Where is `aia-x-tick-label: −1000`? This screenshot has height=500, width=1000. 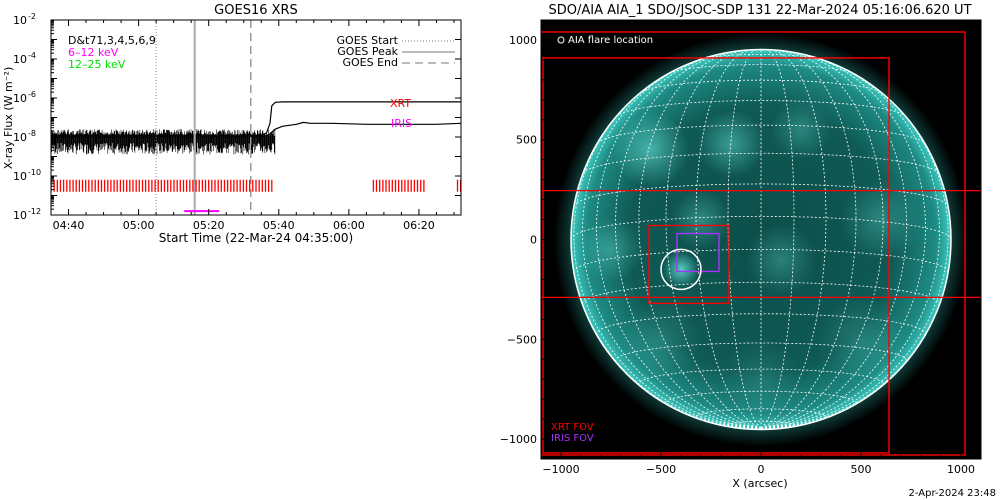
aia-x-tick-label: −1000 is located at coordinates (560, 469).